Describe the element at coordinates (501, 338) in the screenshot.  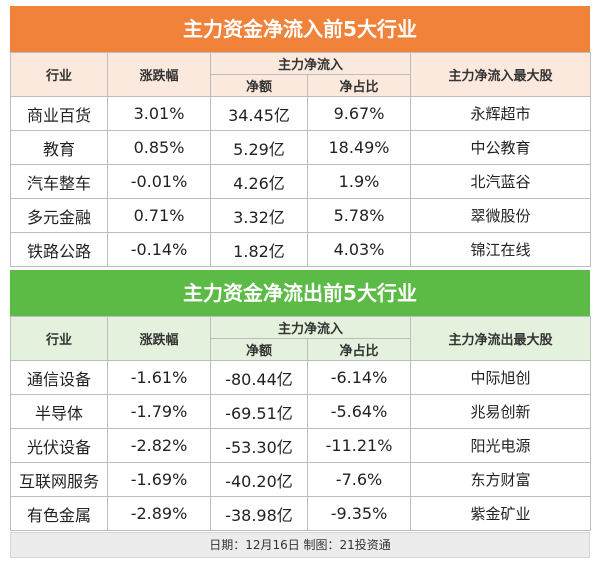
I see `col-header-top-stock: 主力净流出最大股` at that location.